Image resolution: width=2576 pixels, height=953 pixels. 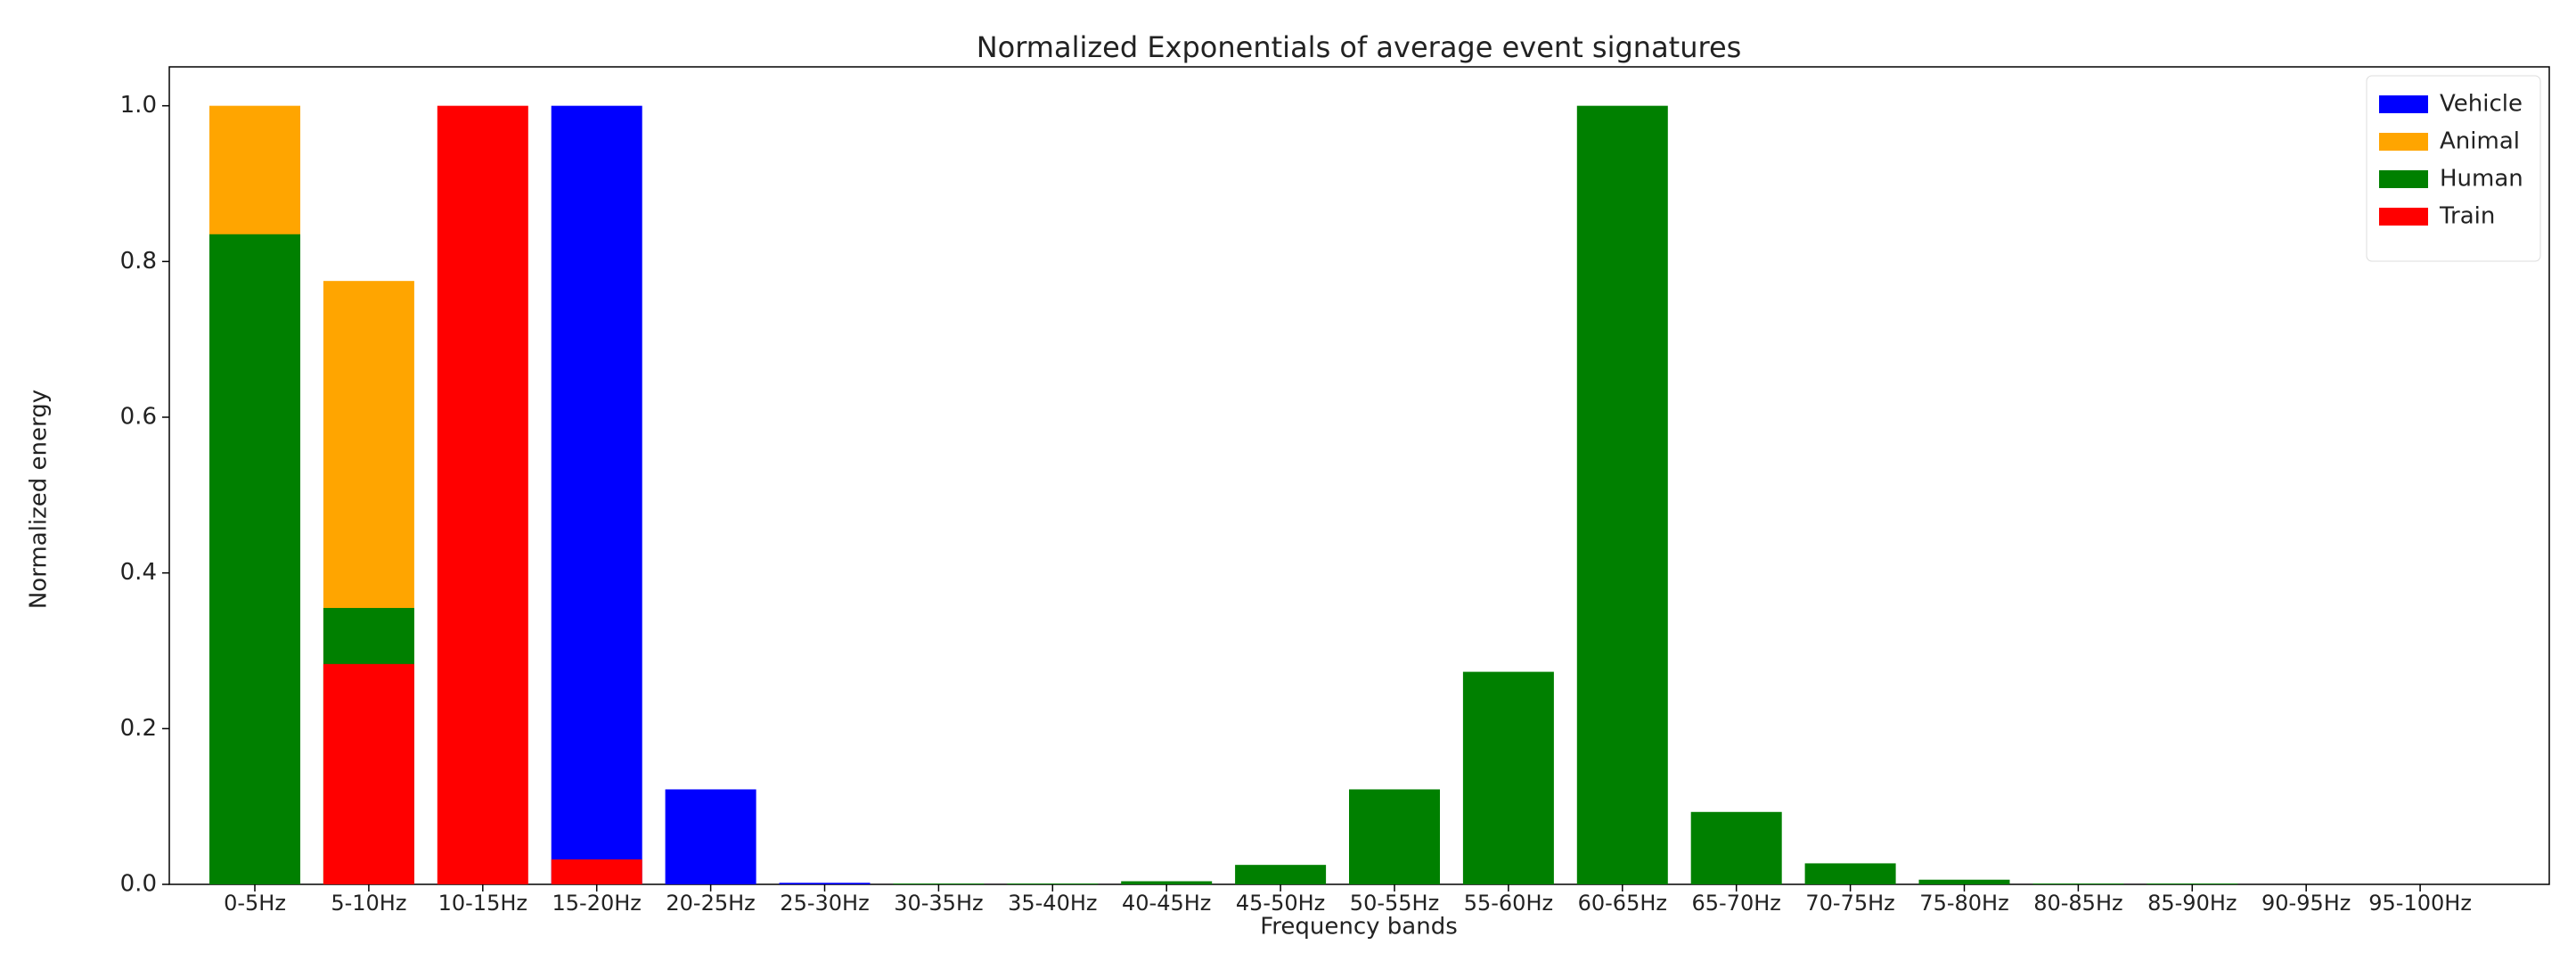 What do you see at coordinates (1052, 904) in the screenshot?
I see `x-tick-label: 35-40Hz` at bounding box center [1052, 904].